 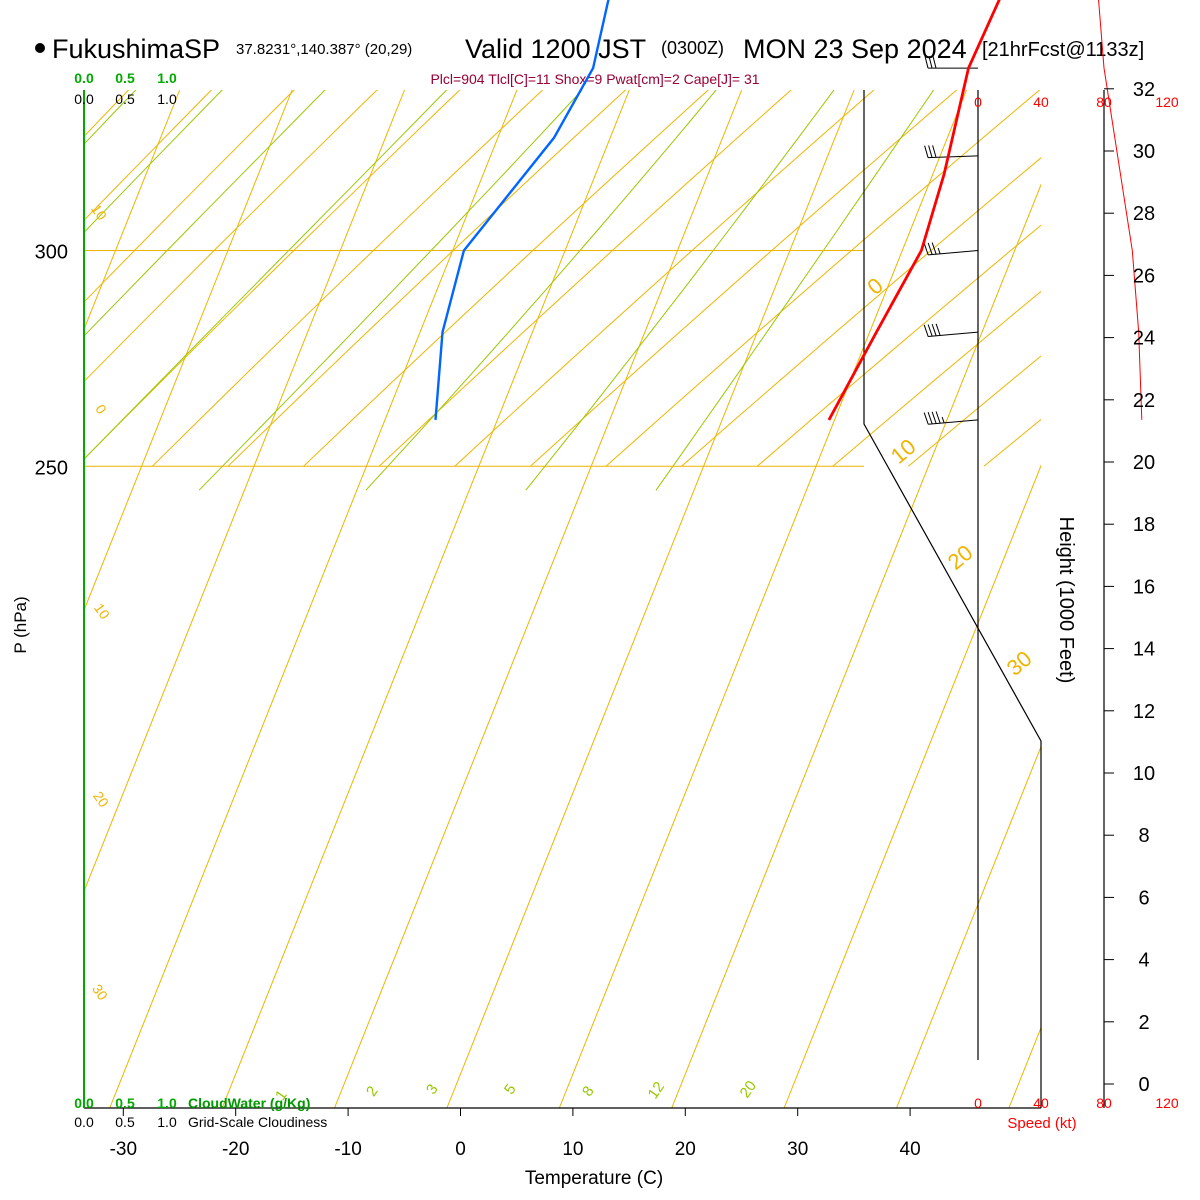 What do you see at coordinates (51, 253) in the screenshot?
I see `pressure-tick-label: 300` at bounding box center [51, 253].